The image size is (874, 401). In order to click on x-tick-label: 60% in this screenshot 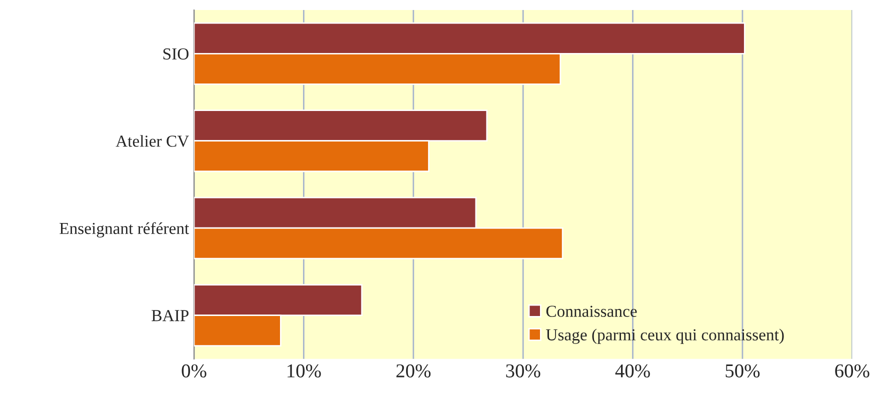, I will do `click(852, 371)`.